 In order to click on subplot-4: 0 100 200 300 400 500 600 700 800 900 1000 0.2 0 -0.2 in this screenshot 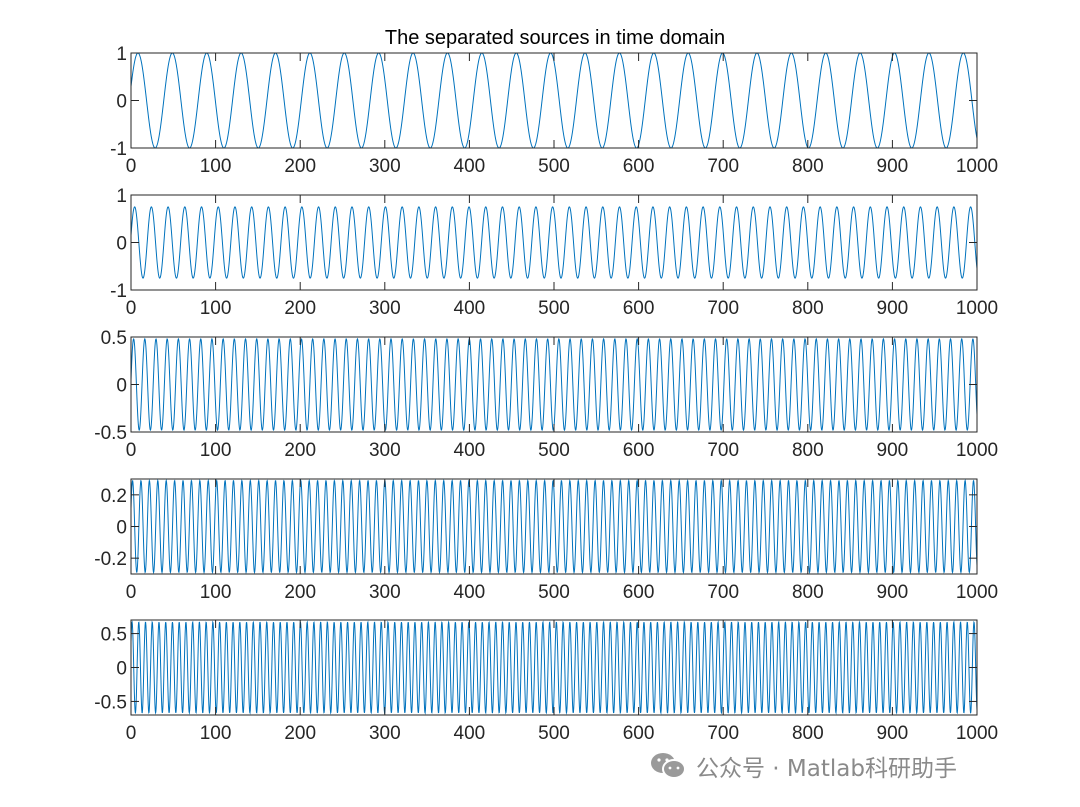, I will do `click(546, 540)`.